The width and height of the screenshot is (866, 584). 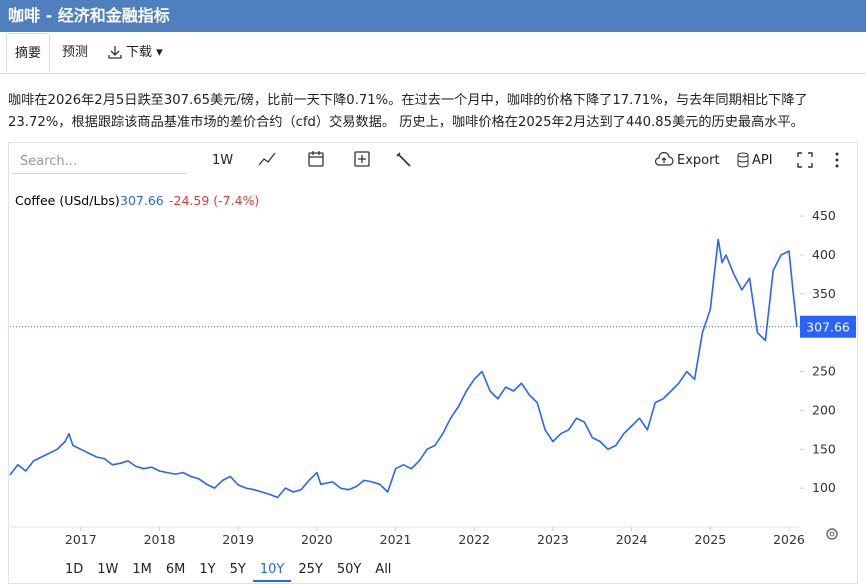 What do you see at coordinates (349, 569) in the screenshot?
I see `range-button: 50Y` at bounding box center [349, 569].